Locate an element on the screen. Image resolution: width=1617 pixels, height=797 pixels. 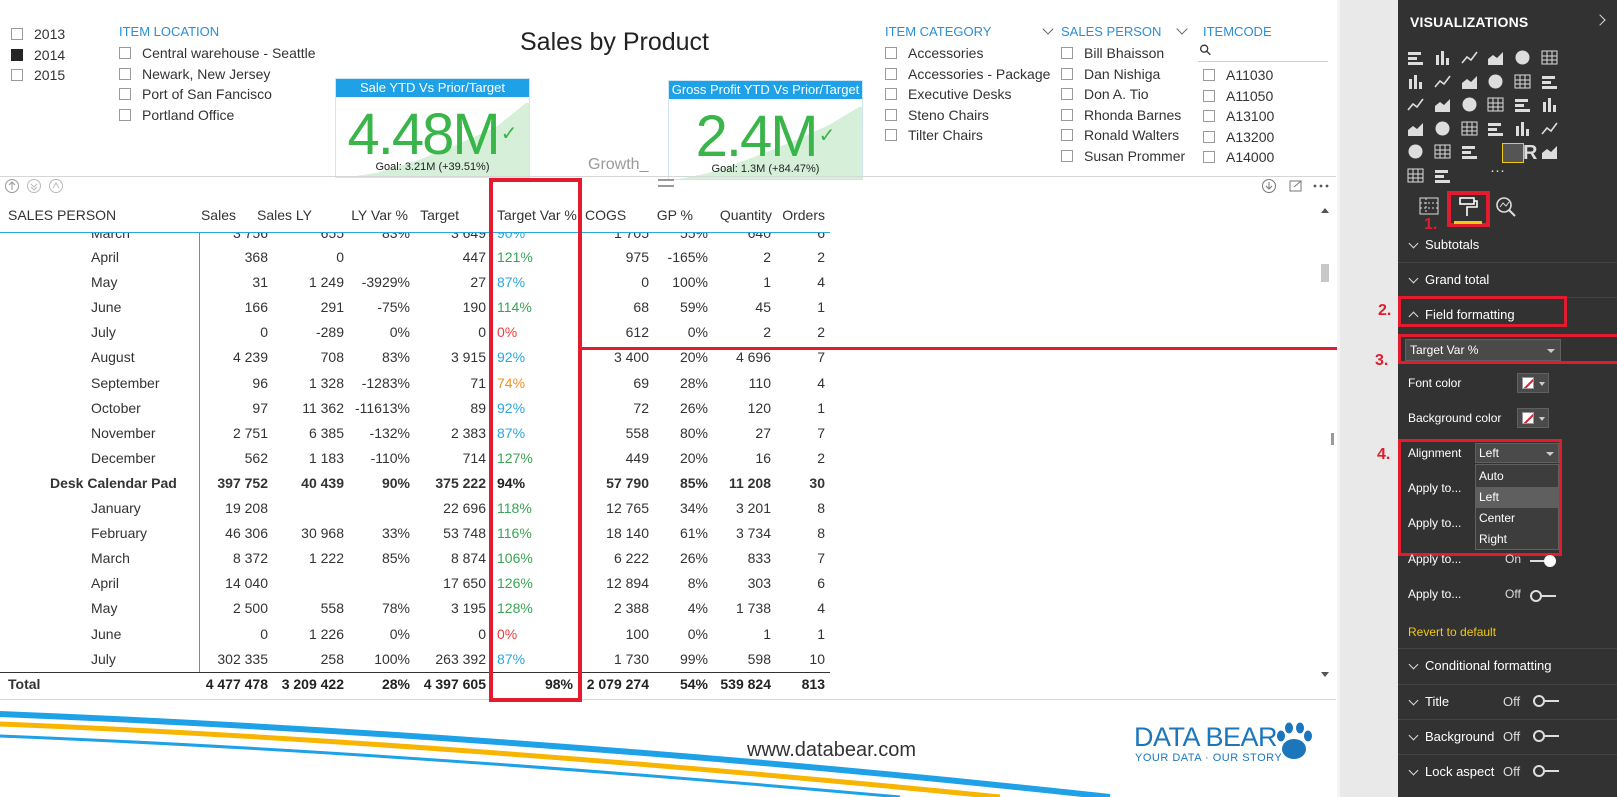
col-header-sales: Sales is located at coordinates (218, 215).